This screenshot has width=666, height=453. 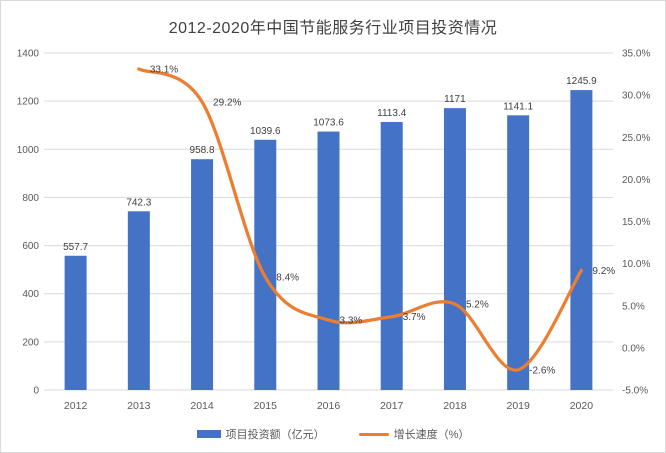 I want to click on x-axis-label: 2018, so click(x=455, y=406).